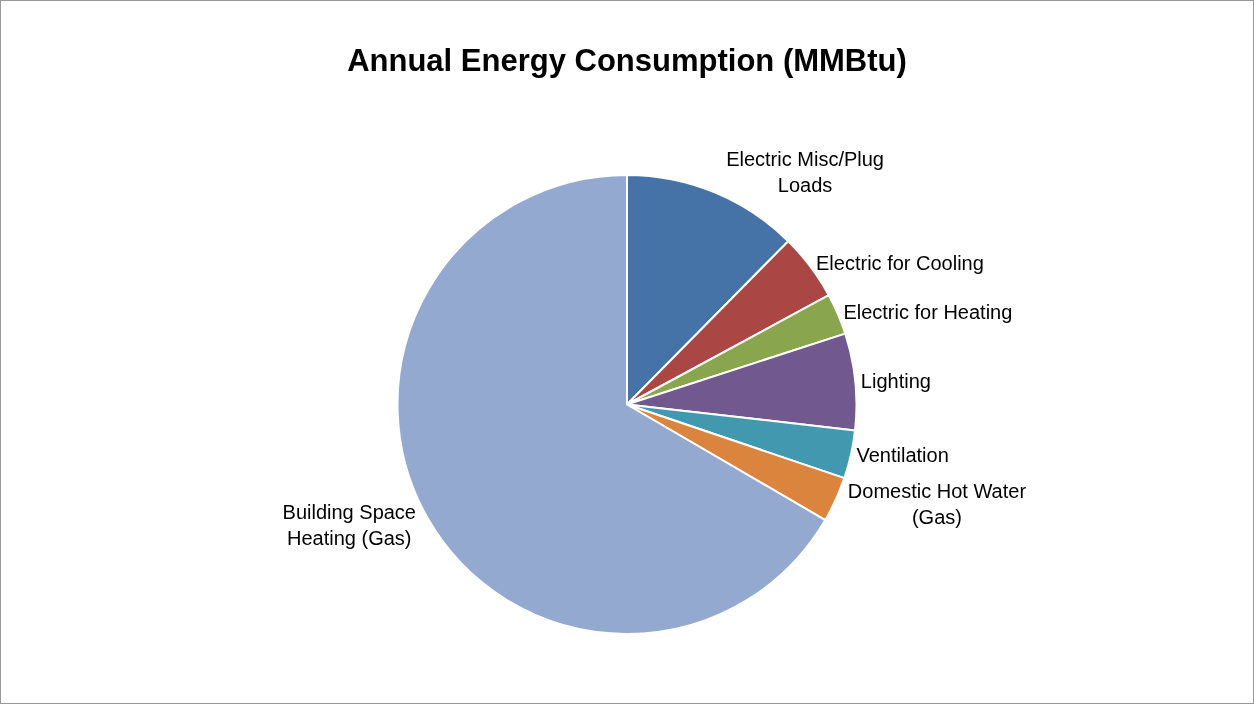 Image resolution: width=1254 pixels, height=704 pixels. Describe the element at coordinates (349, 524) in the screenshot. I see `slice-label: Building Space Heating (Gas)` at that location.